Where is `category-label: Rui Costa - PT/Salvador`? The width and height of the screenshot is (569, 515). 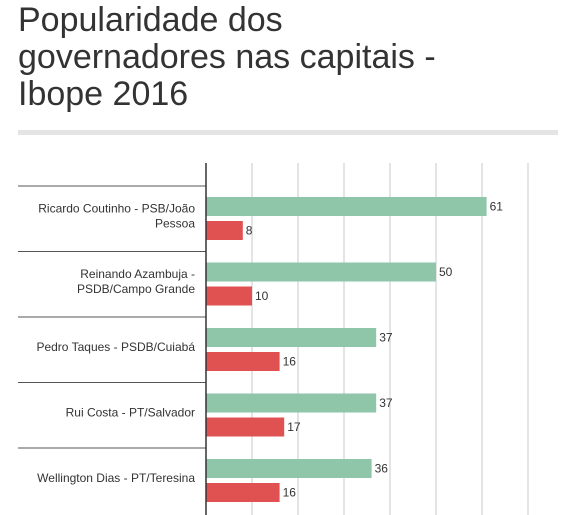 category-label: Rui Costa - PT/Salvador is located at coordinates (130, 412).